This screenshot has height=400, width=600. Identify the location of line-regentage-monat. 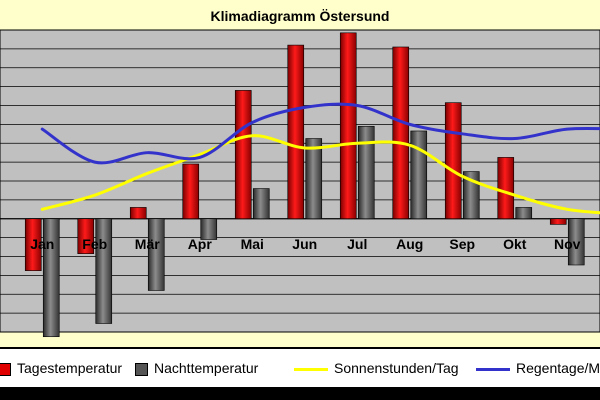
(320, 133).